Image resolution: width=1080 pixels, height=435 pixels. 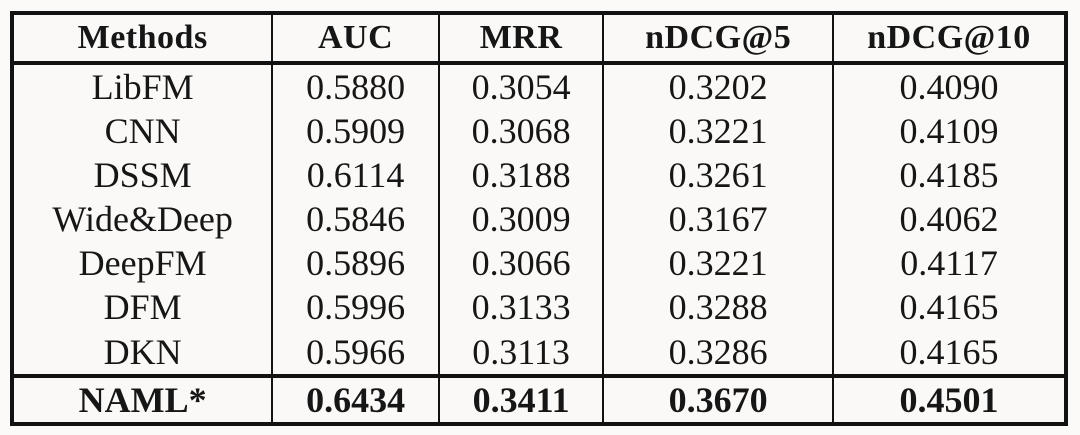 What do you see at coordinates (949, 398) in the screenshot?
I see `value-cell: 0.4501` at bounding box center [949, 398].